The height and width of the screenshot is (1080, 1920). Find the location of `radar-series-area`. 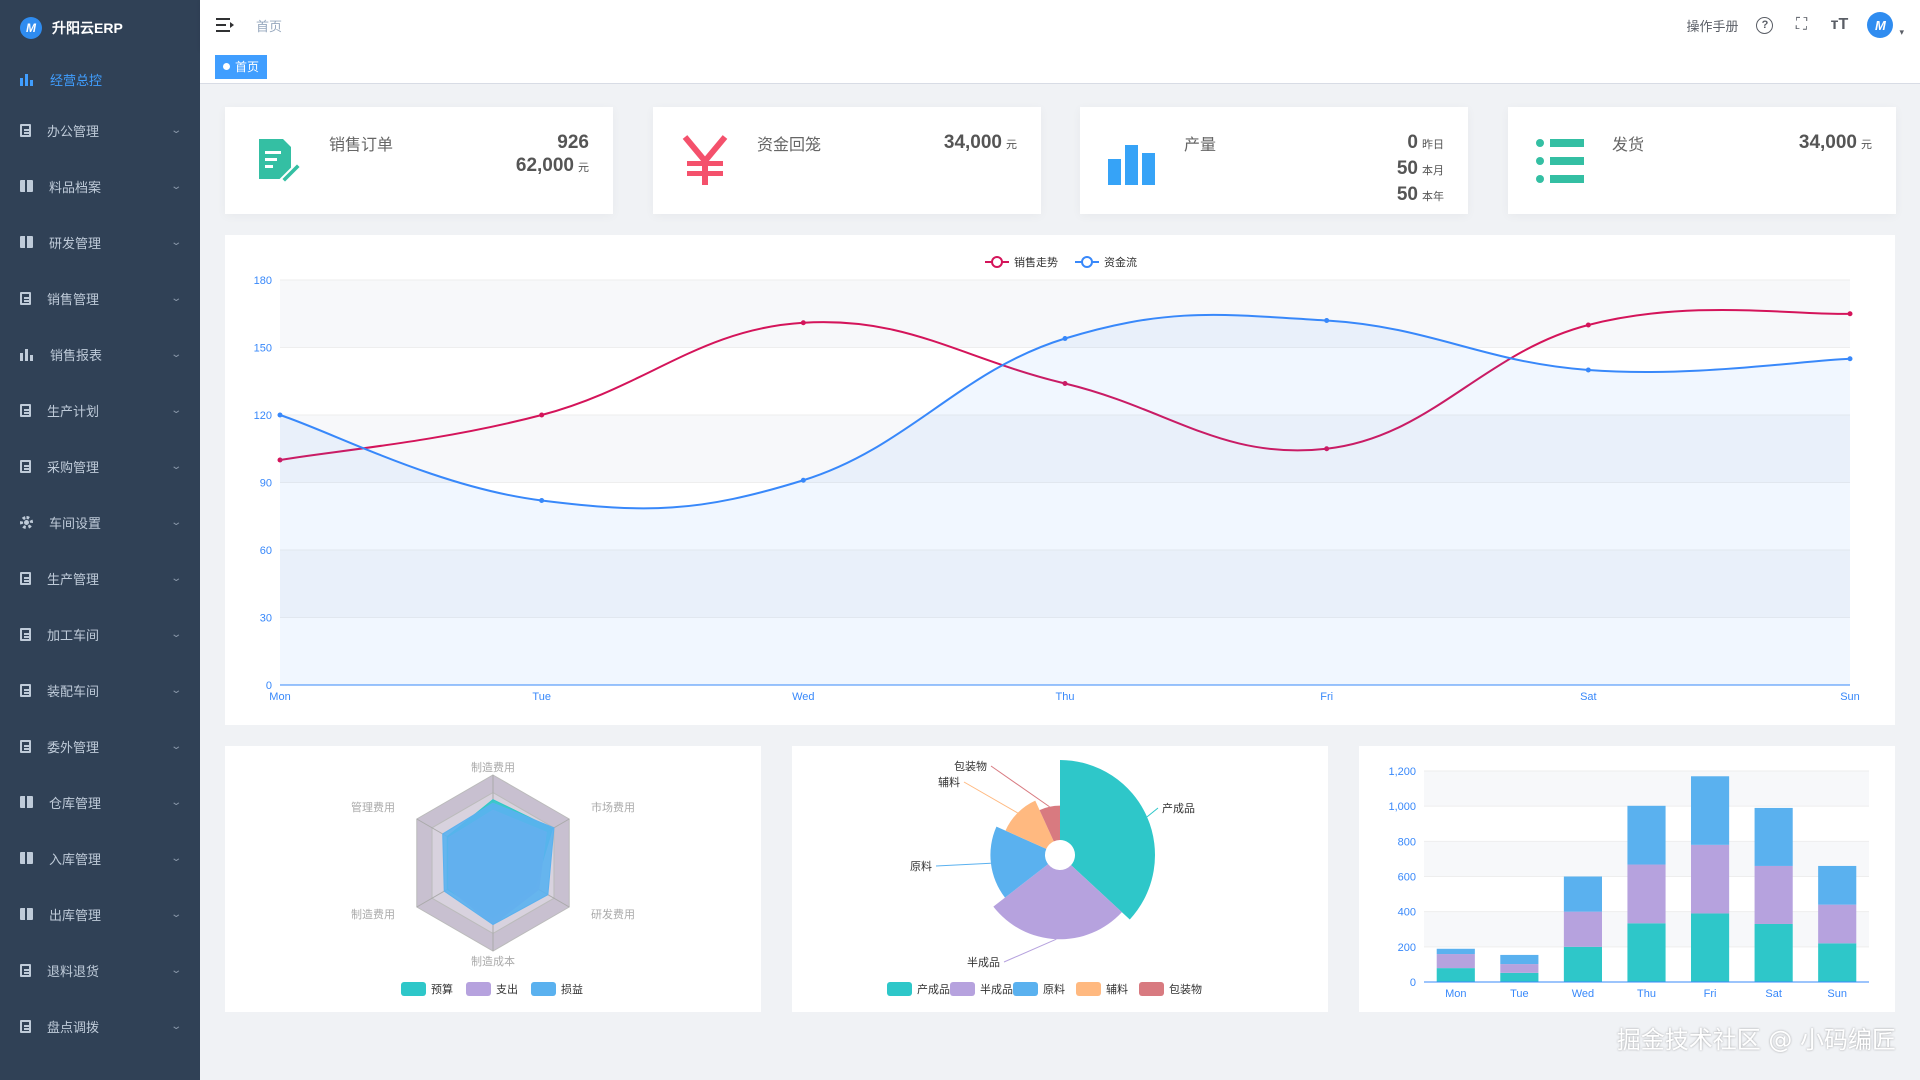

radar-series-area is located at coordinates (498, 864).